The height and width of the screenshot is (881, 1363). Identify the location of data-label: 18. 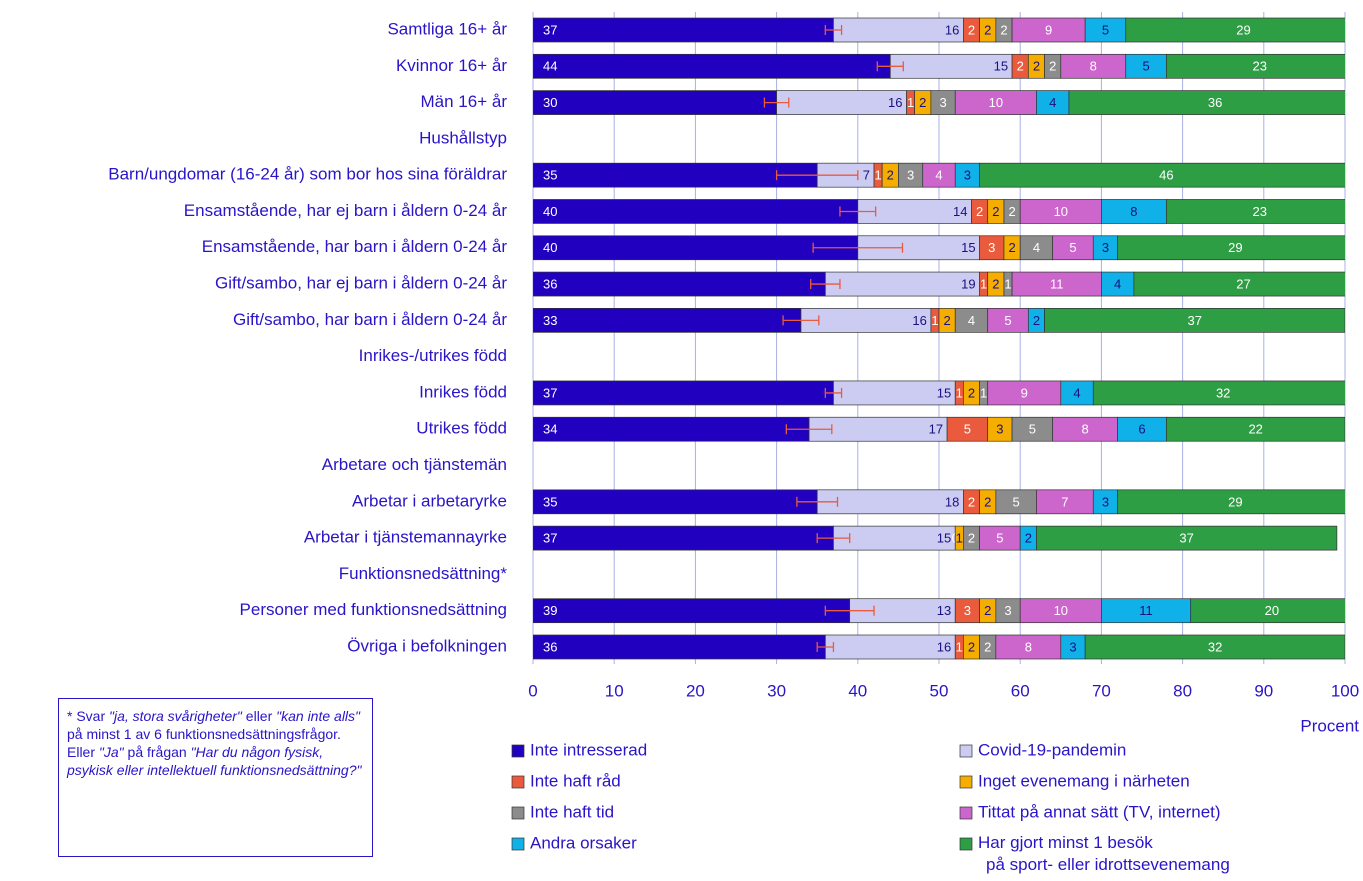
(952, 501).